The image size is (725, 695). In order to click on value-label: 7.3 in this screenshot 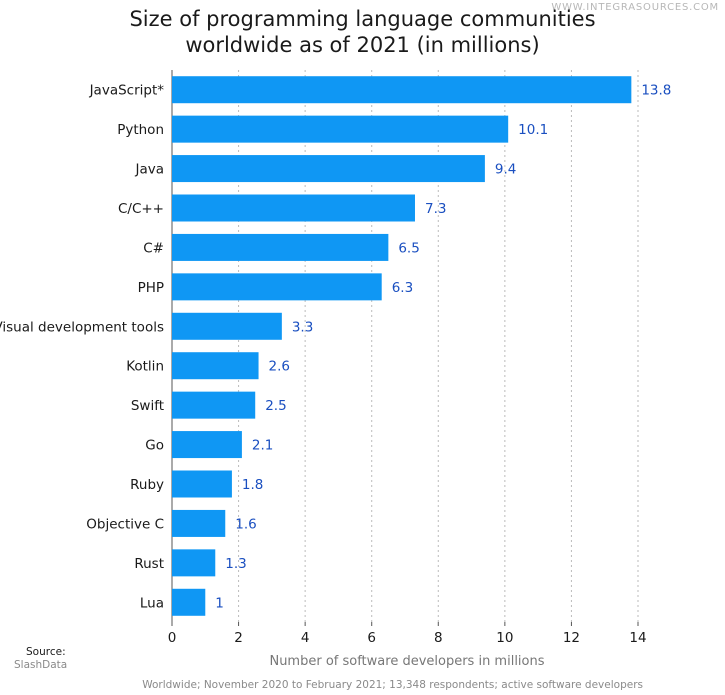, I will do `click(435, 209)`.